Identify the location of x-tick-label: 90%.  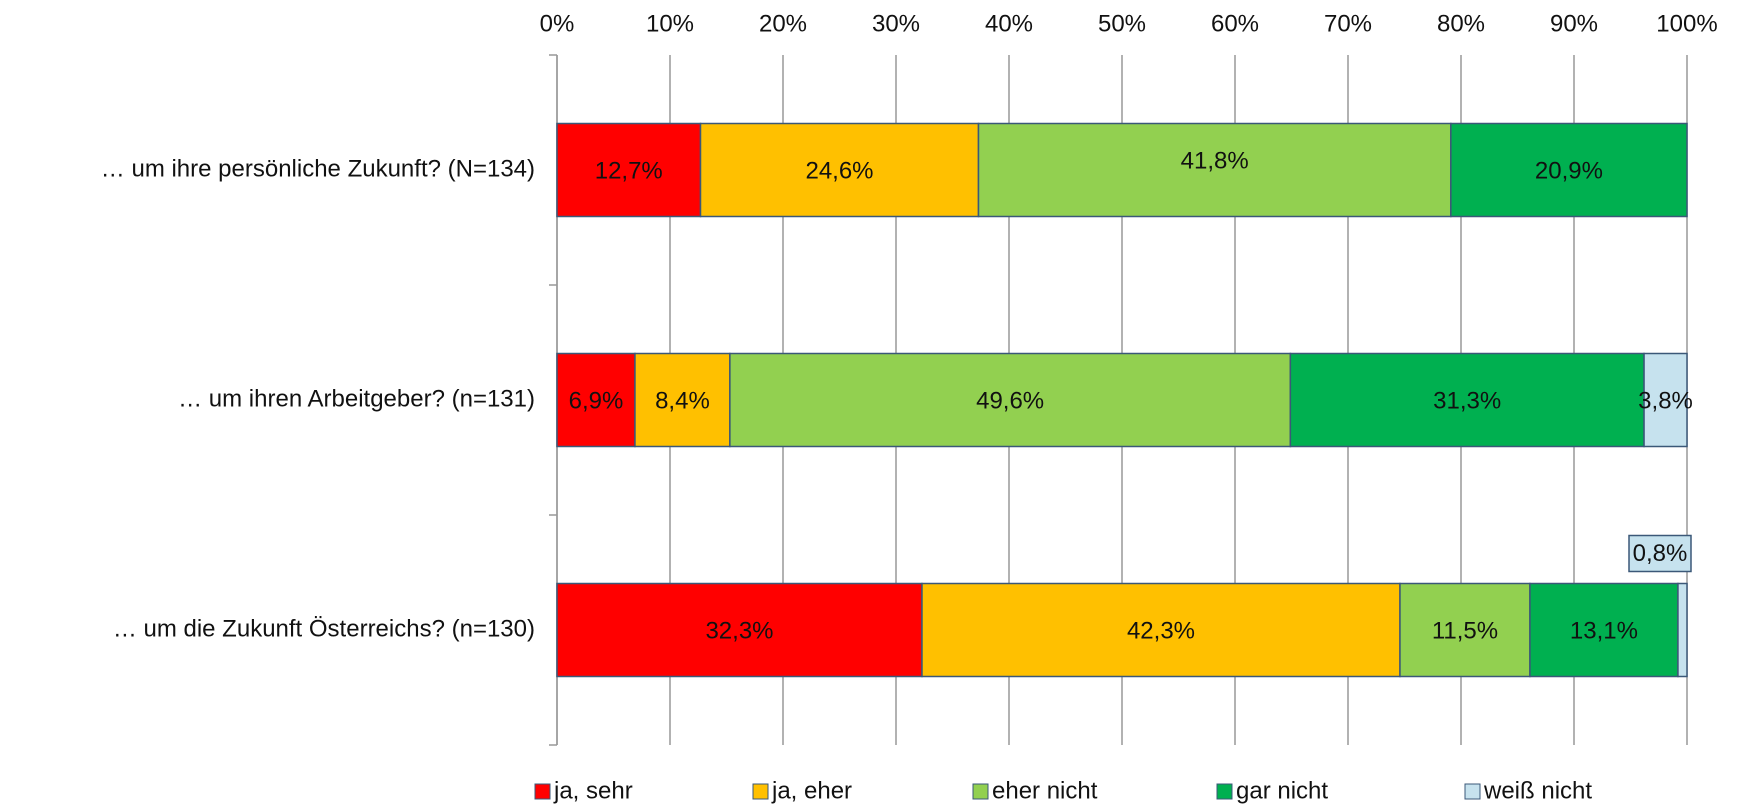
(1574, 23).